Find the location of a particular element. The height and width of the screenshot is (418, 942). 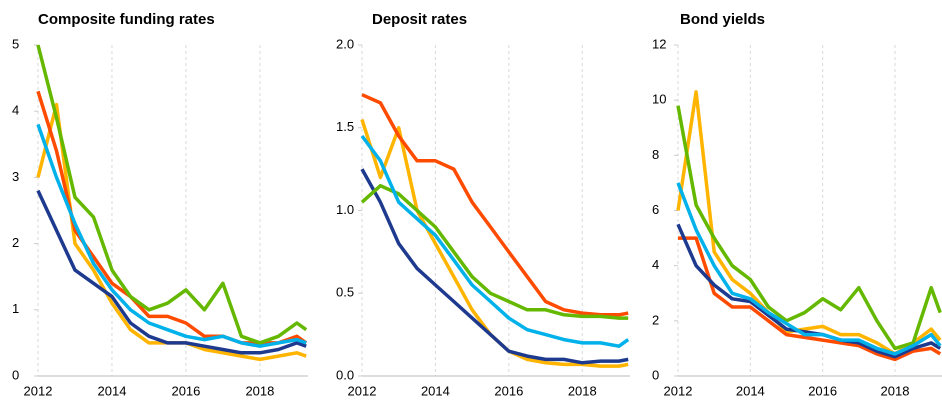

y-tick-label: 12 is located at coordinates (659, 43).